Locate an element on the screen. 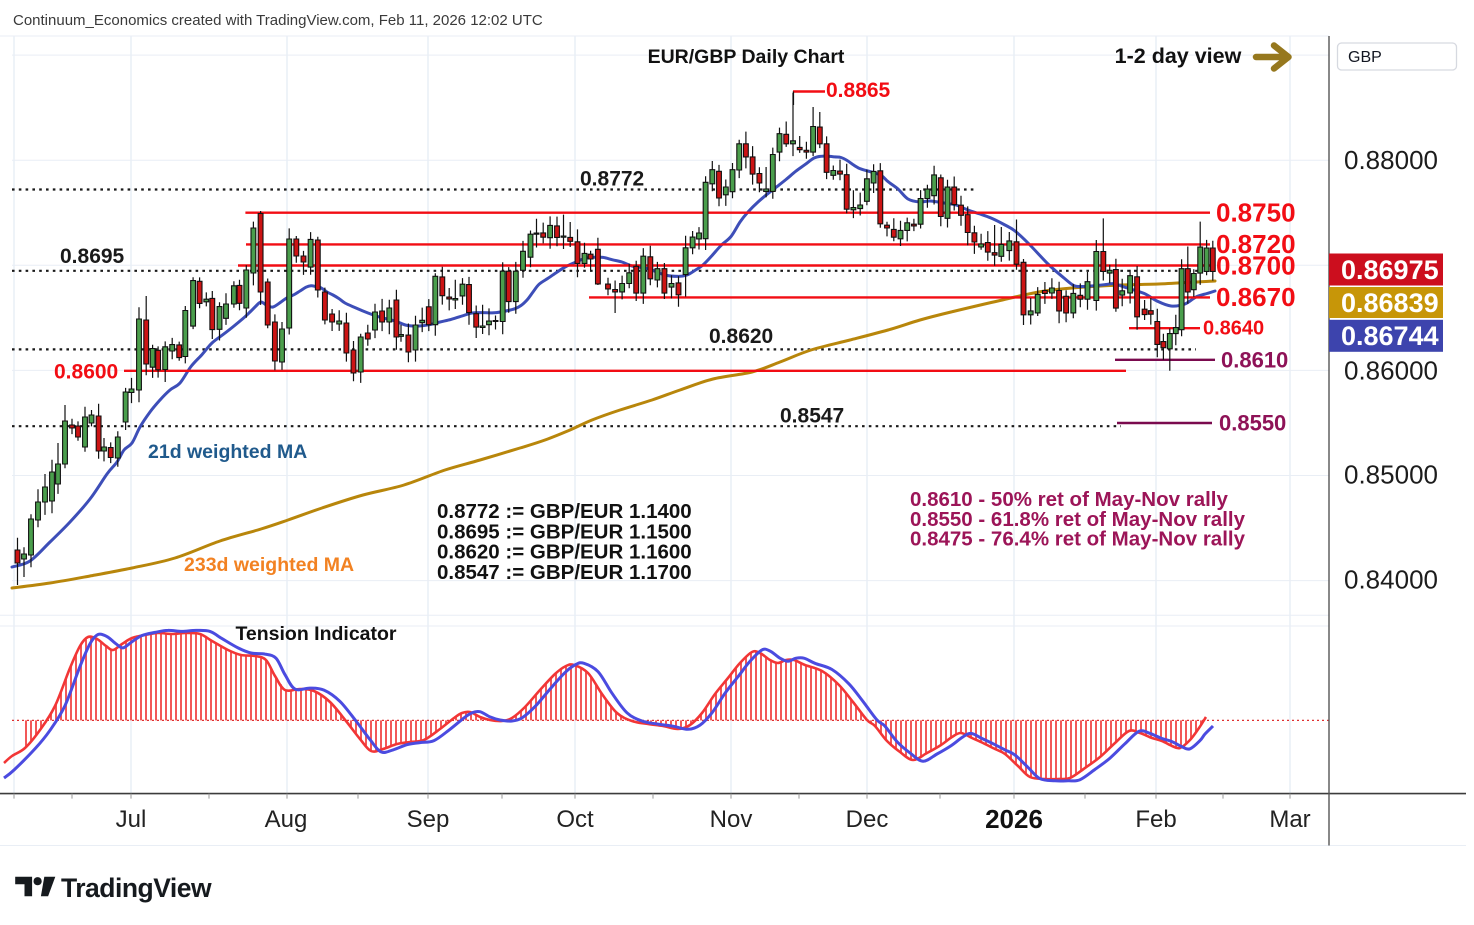 The width and height of the screenshot is (1474, 925). svg-text: 0.8750 is located at coordinates (1256, 213).